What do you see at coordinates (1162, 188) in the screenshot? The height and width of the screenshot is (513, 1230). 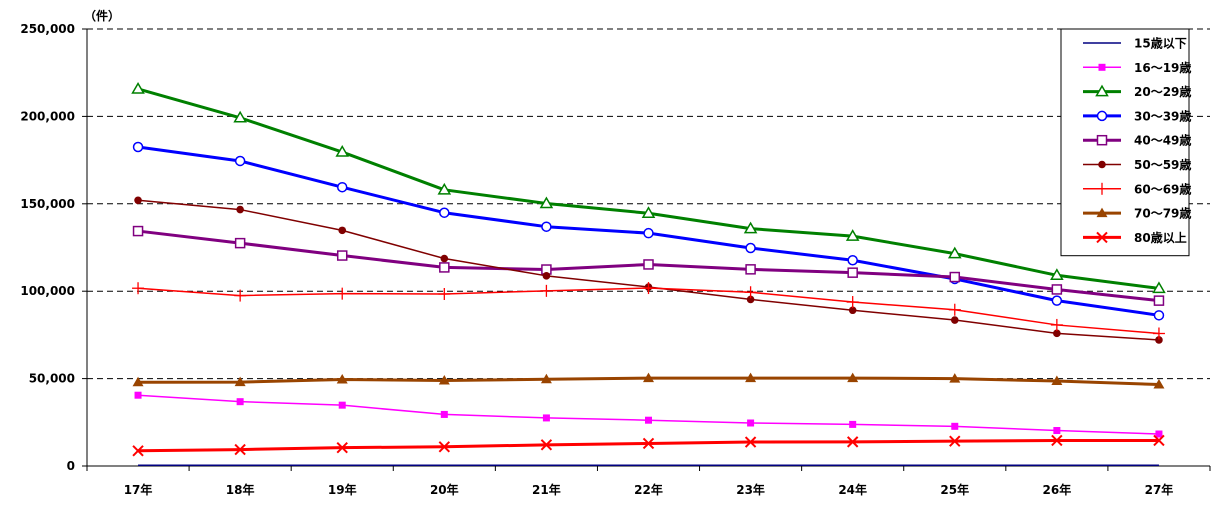 I see `legend-label: 60～69歳` at bounding box center [1162, 188].